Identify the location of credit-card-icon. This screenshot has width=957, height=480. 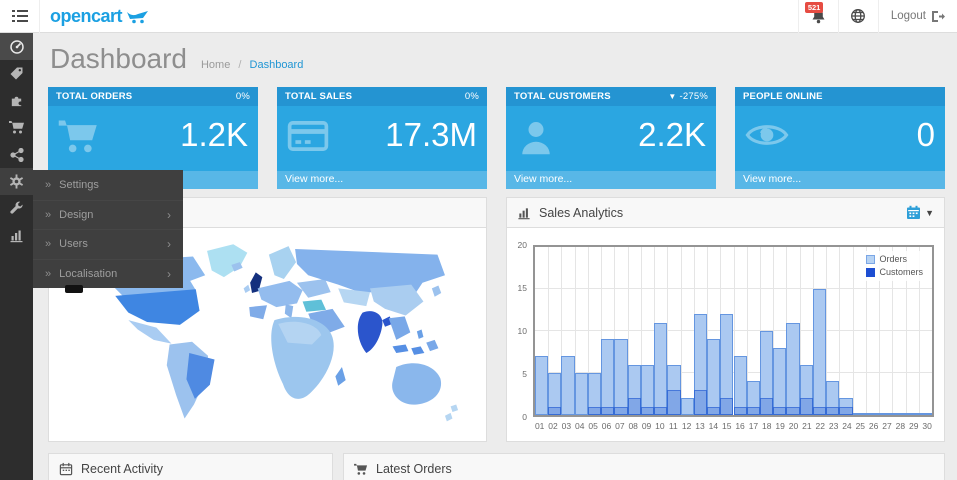
(308, 136).